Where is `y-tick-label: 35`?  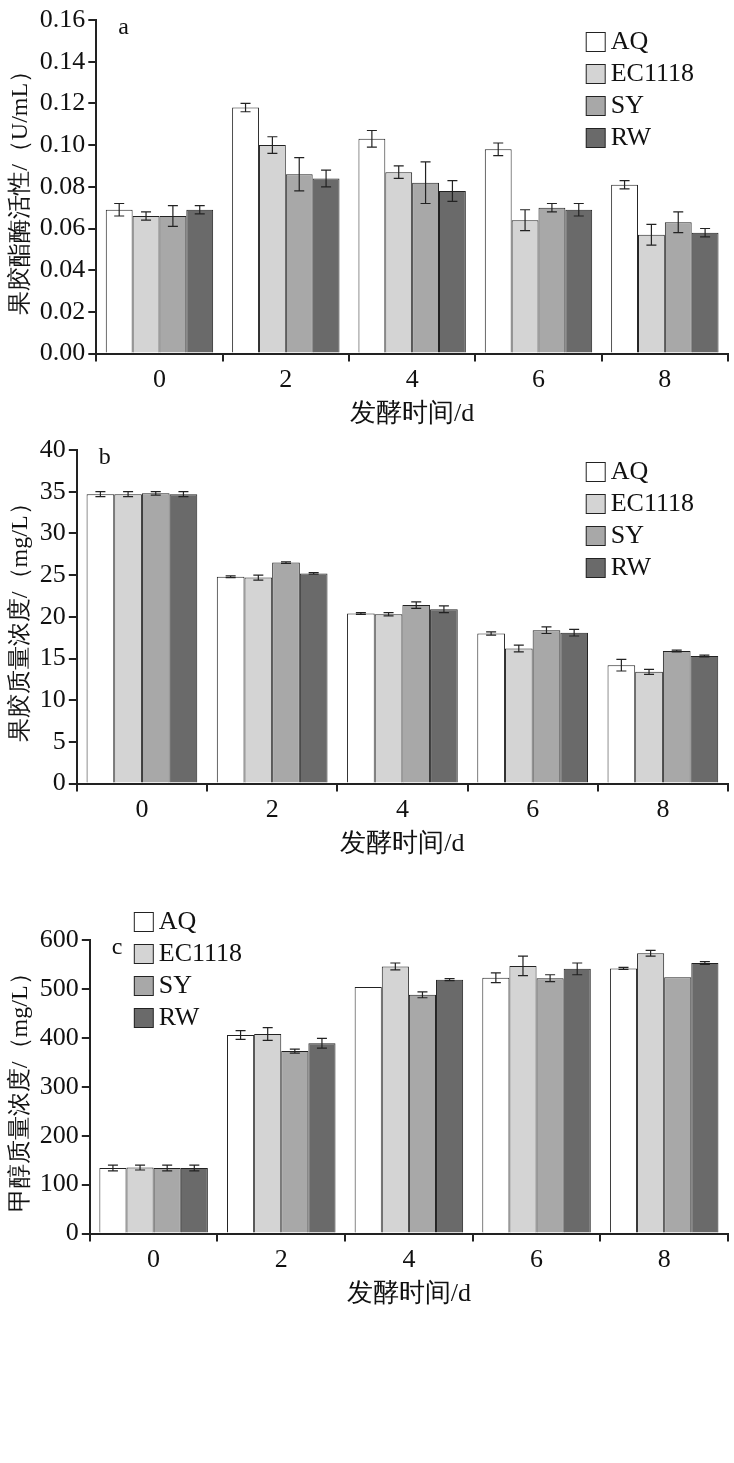 y-tick-label: 35 is located at coordinates (52, 490).